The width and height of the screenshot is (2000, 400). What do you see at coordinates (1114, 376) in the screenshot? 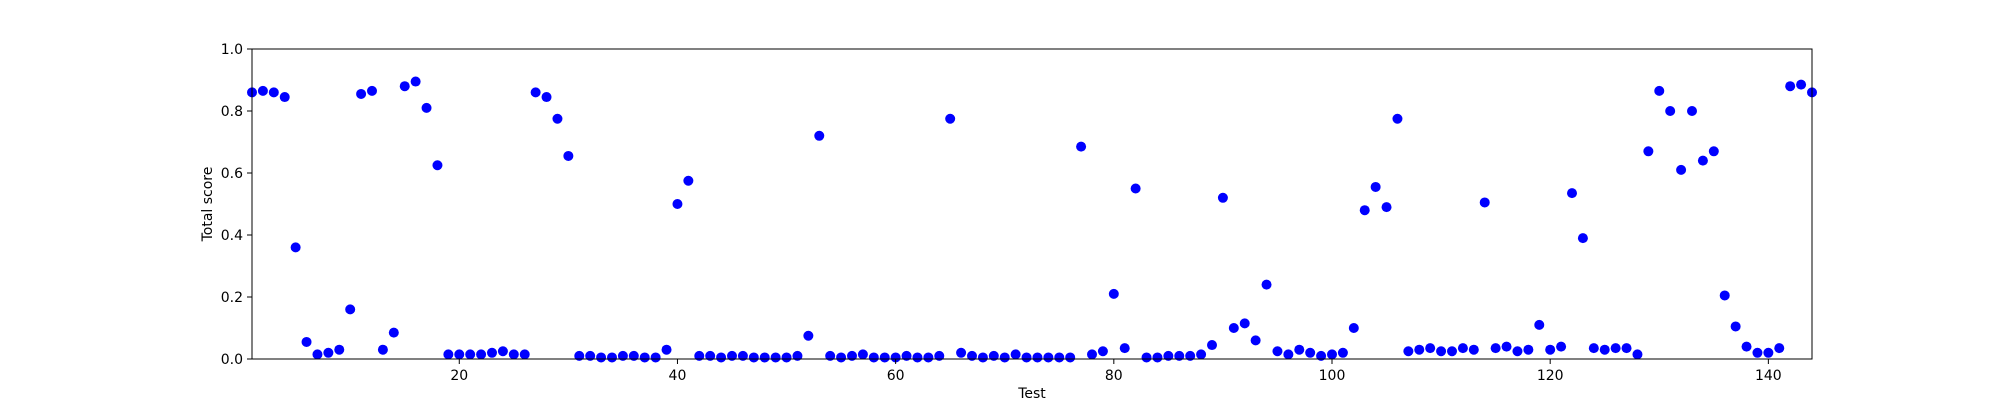
I see `x-tick-label: 80` at bounding box center [1114, 376].